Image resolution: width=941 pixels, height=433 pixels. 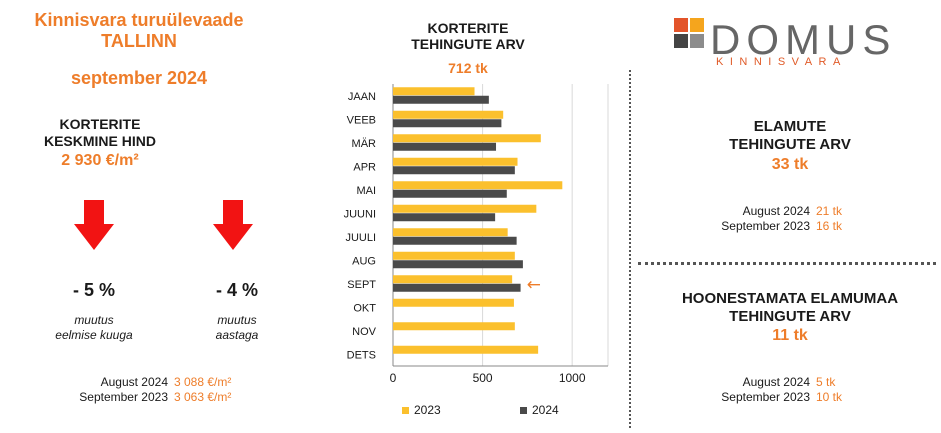 I want to click on avg-price-heading: KORTERITE KESKMINE HIND, so click(x=100, y=133).